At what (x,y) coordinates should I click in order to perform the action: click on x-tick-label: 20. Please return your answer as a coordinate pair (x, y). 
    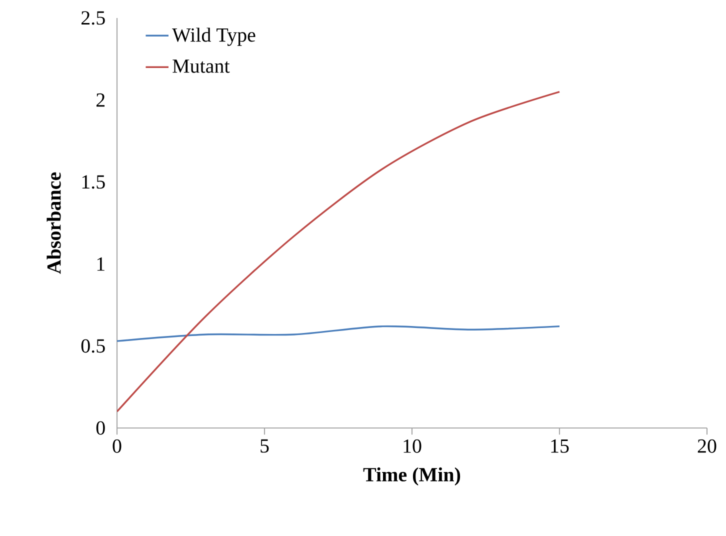
    Looking at the image, I should click on (707, 446).